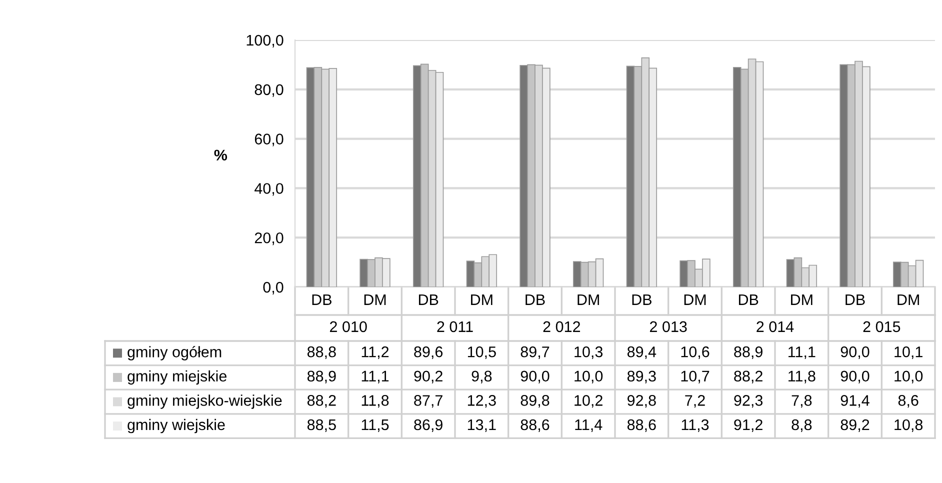  Describe the element at coordinates (802, 425) in the screenshot. I see `data-label: 8,8` at that location.